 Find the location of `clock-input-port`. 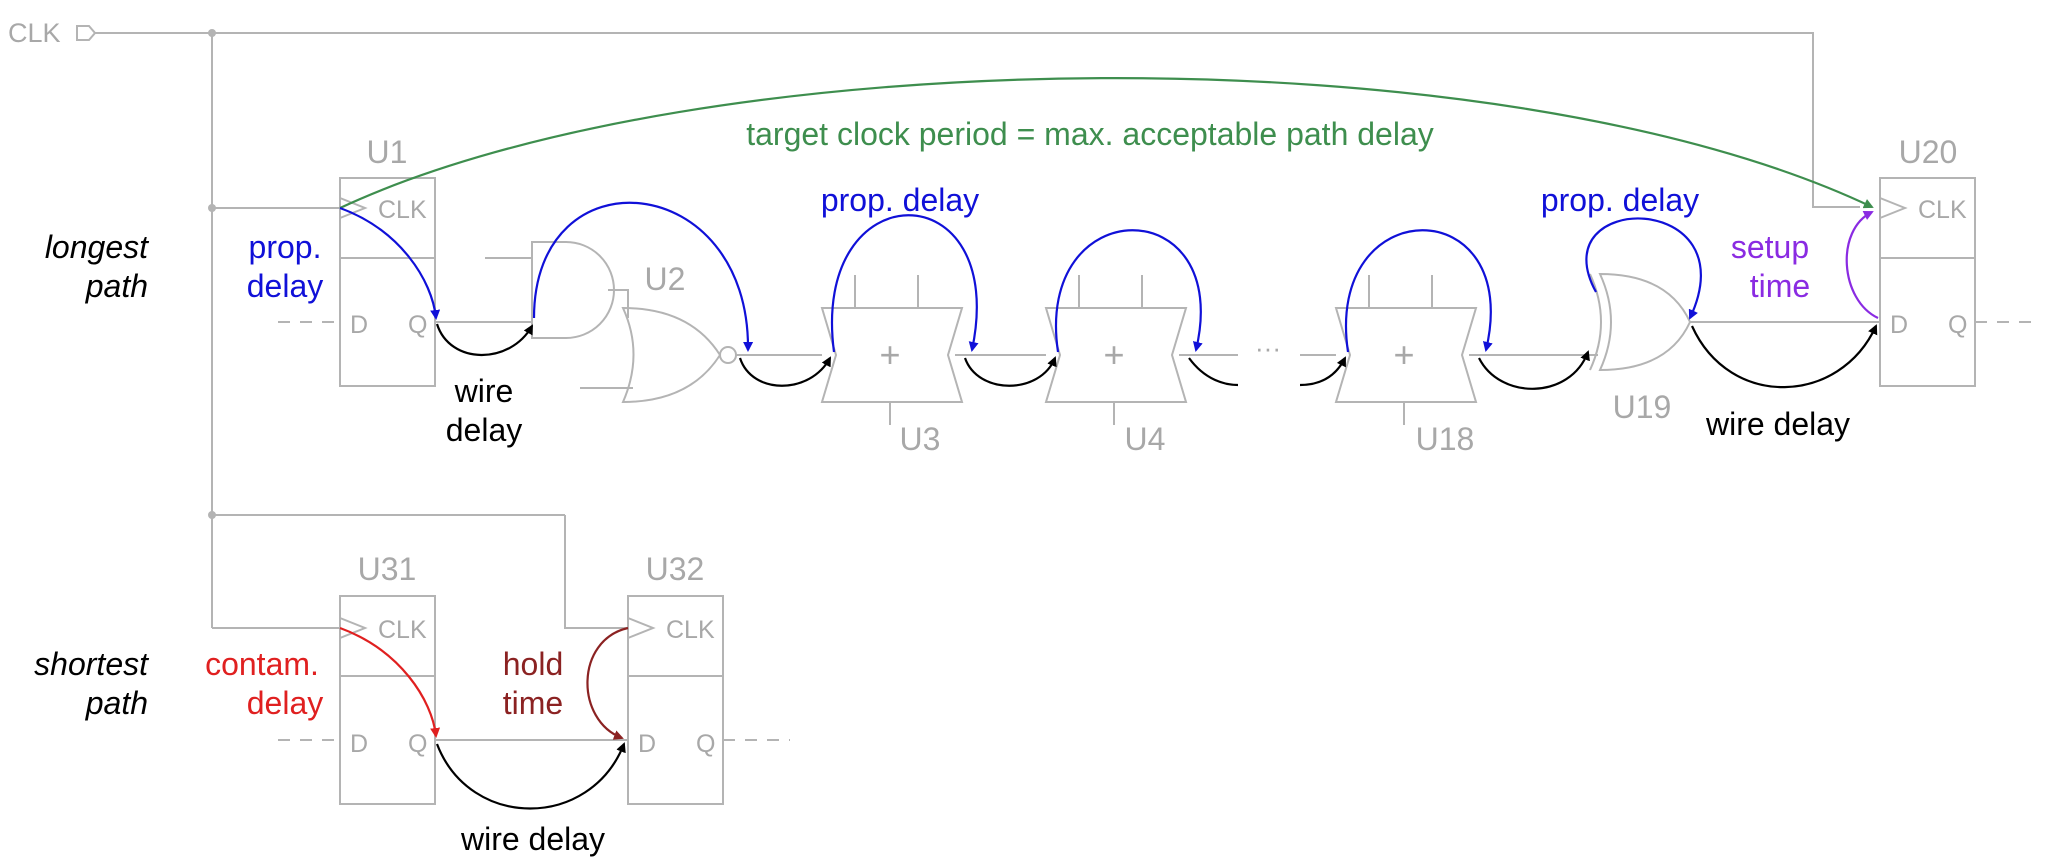

clock-input-port is located at coordinates (86, 33).